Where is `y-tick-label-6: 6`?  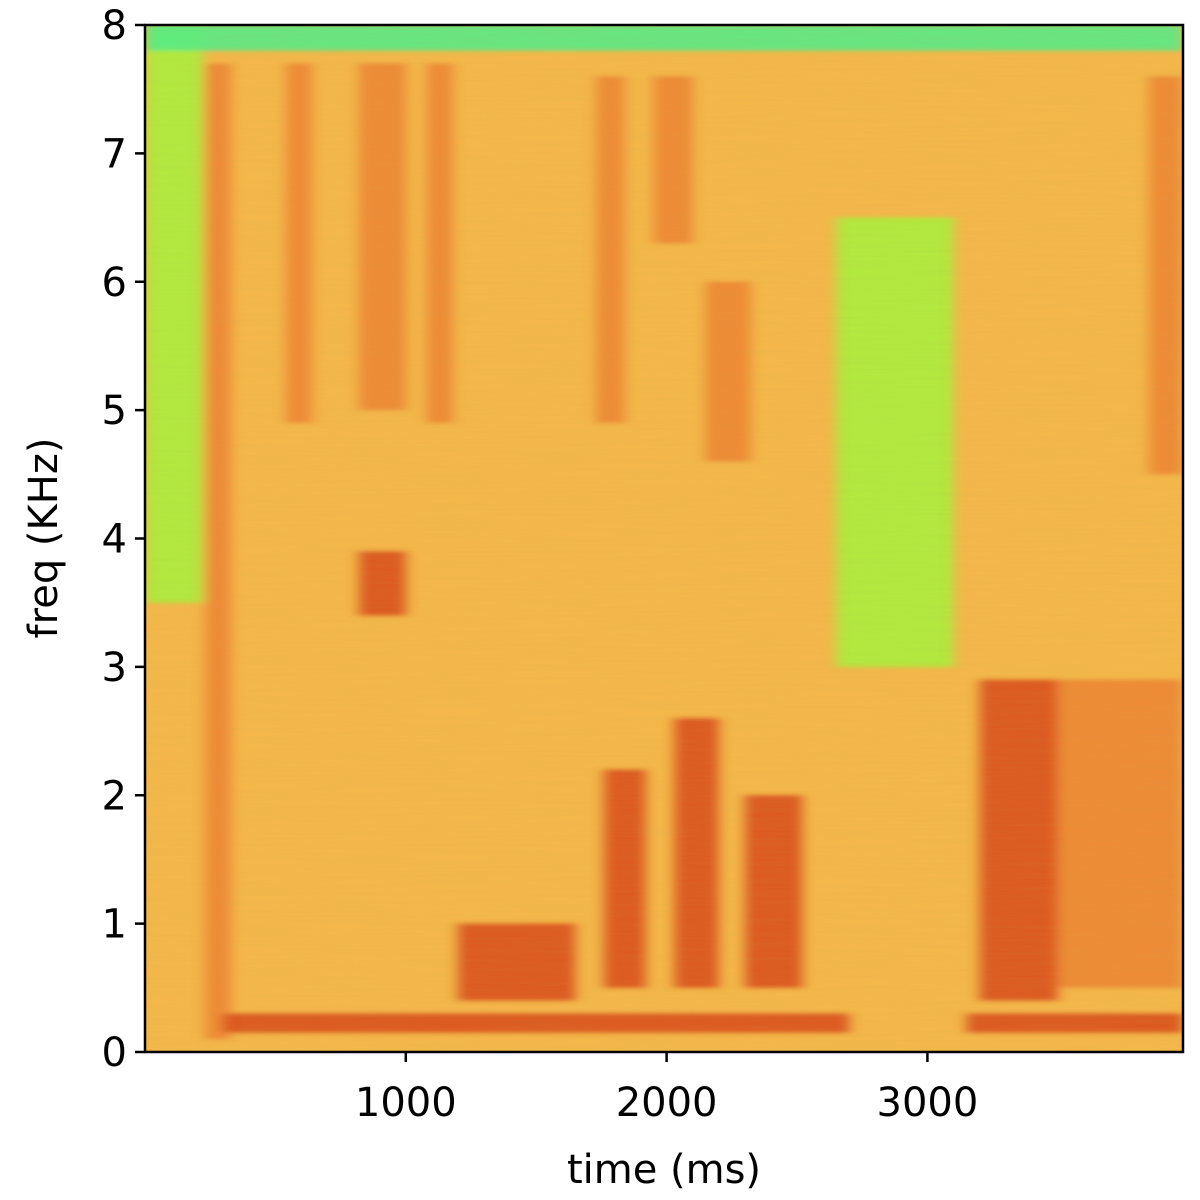 y-tick-label-6: 6 is located at coordinates (114, 283).